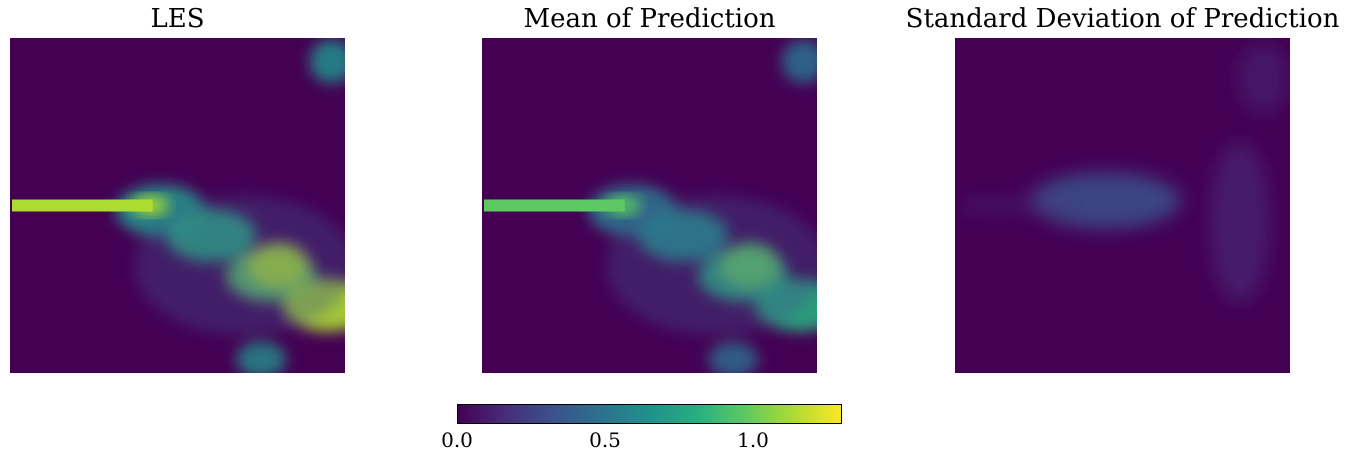 The width and height of the screenshot is (1355, 465). Describe the element at coordinates (457, 440) in the screenshot. I see `colorbar-tick-label: 0.0` at that location.